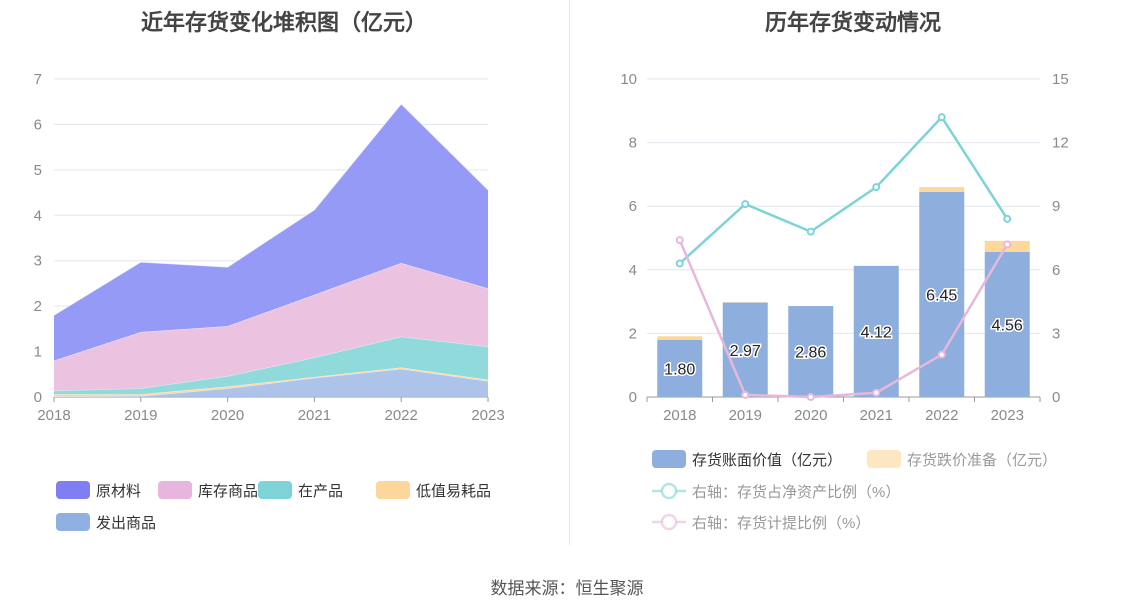  Describe the element at coordinates (320, 491) in the screenshot. I see `legend-label: 在产品` at that location.